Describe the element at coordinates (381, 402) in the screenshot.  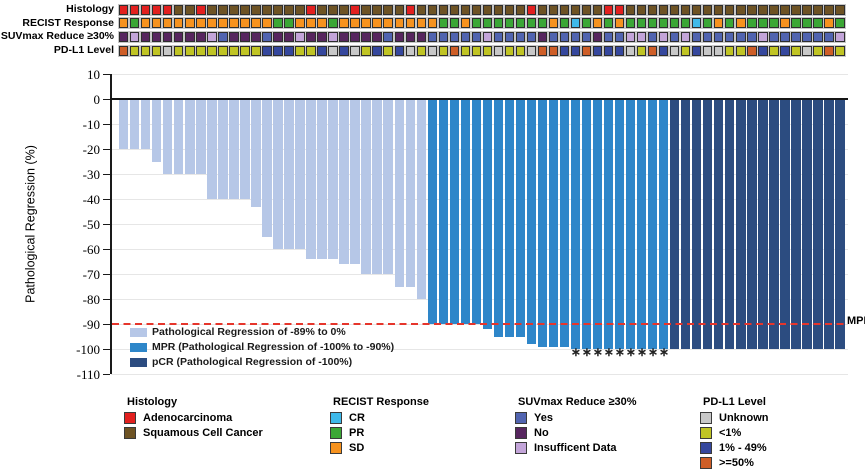
I see `legend-group-title: RECIST Response` at that location.